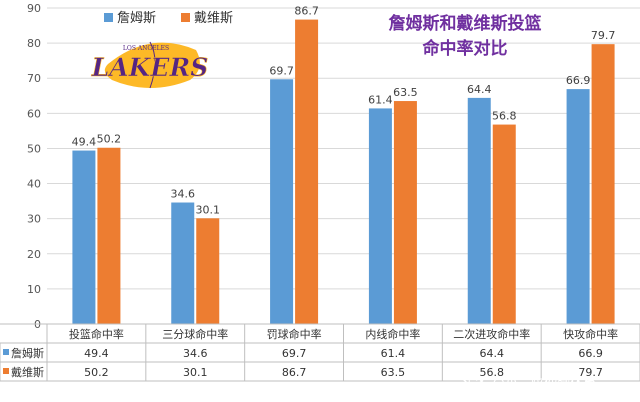  Describe the element at coordinates (96, 372) in the screenshot. I see `table-cell: 50.2` at that location.